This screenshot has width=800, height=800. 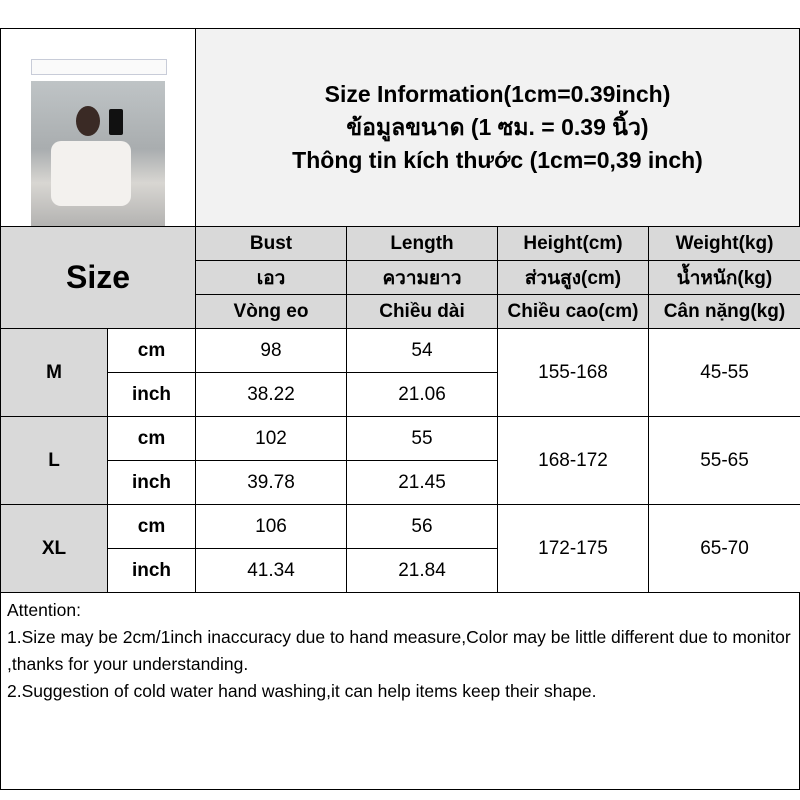 What do you see at coordinates (271, 277) in the screenshot?
I see `column-header-th: เอว` at bounding box center [271, 277].